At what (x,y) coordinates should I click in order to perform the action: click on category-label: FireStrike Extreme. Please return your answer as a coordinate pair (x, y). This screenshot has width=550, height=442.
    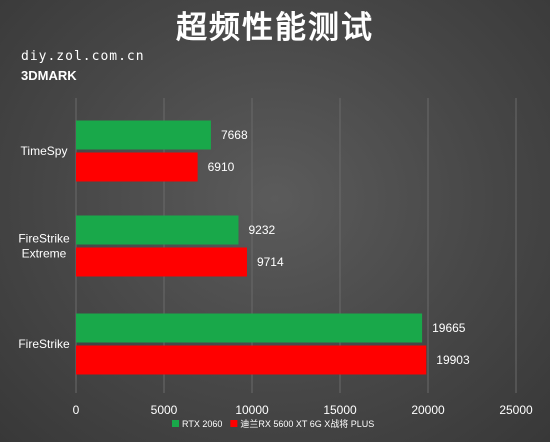
    Looking at the image, I should click on (44, 246).